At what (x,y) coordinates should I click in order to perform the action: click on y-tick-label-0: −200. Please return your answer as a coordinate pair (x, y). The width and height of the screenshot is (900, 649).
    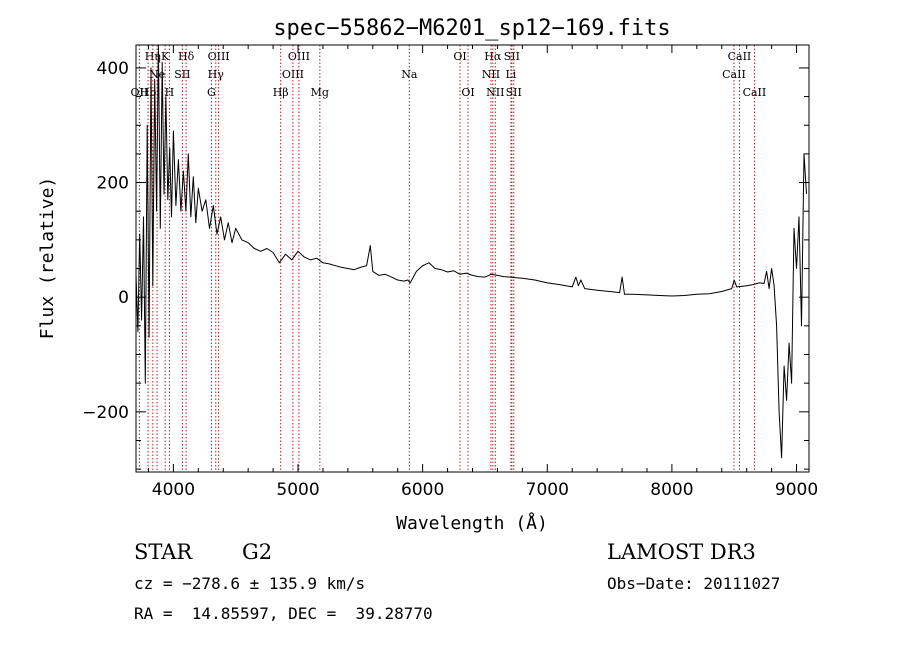
    Looking at the image, I should click on (105, 413).